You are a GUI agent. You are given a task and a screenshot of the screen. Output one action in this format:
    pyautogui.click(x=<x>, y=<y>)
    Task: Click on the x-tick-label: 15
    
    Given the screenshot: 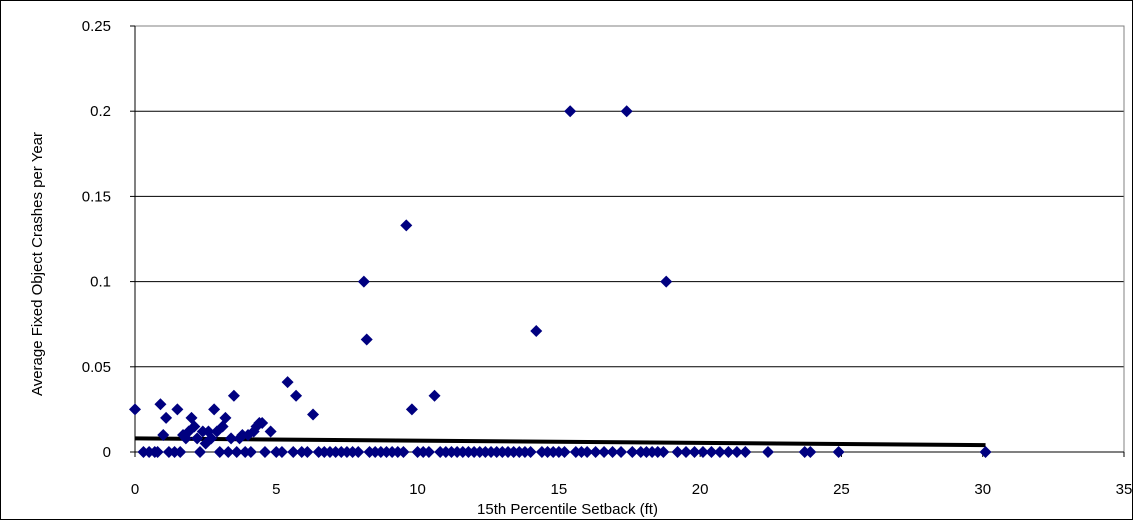 What is the action you would take?
    pyautogui.click(x=559, y=489)
    